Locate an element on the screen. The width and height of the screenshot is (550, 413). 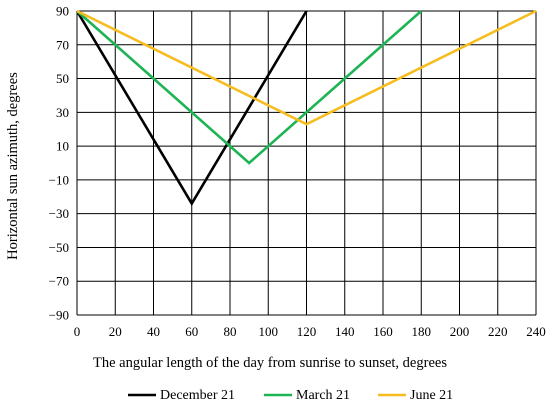
y-tick-label: 90 is located at coordinates (62, 11).